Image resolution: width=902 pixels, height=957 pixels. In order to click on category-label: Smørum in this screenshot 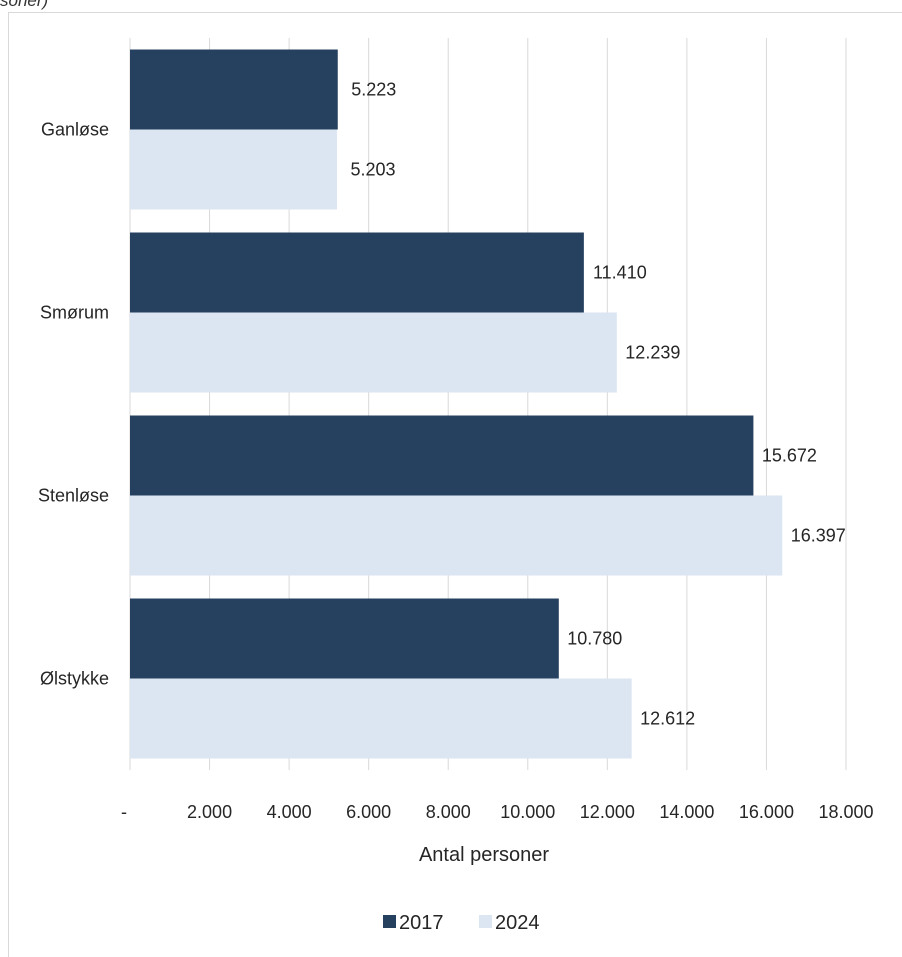, I will do `click(74, 313)`.